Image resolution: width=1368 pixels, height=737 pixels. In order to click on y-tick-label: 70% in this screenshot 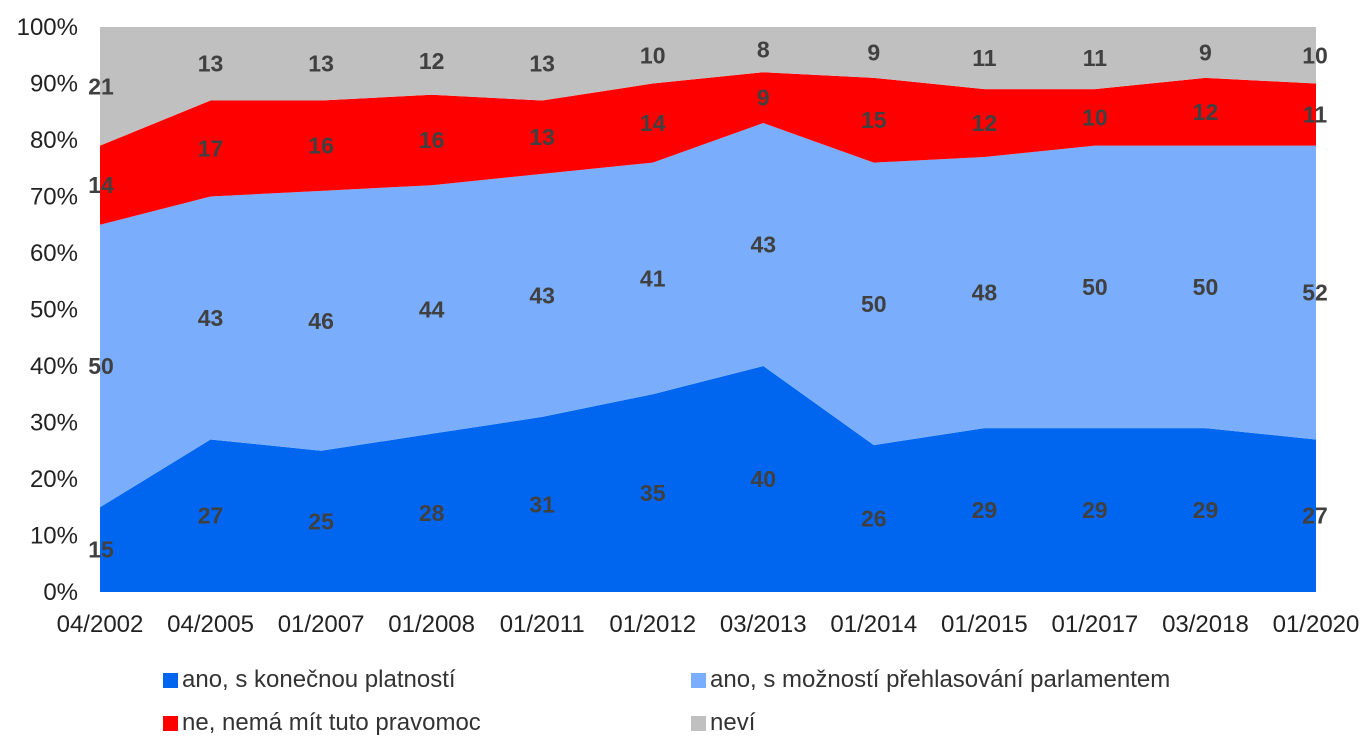, I will do `click(54, 197)`.